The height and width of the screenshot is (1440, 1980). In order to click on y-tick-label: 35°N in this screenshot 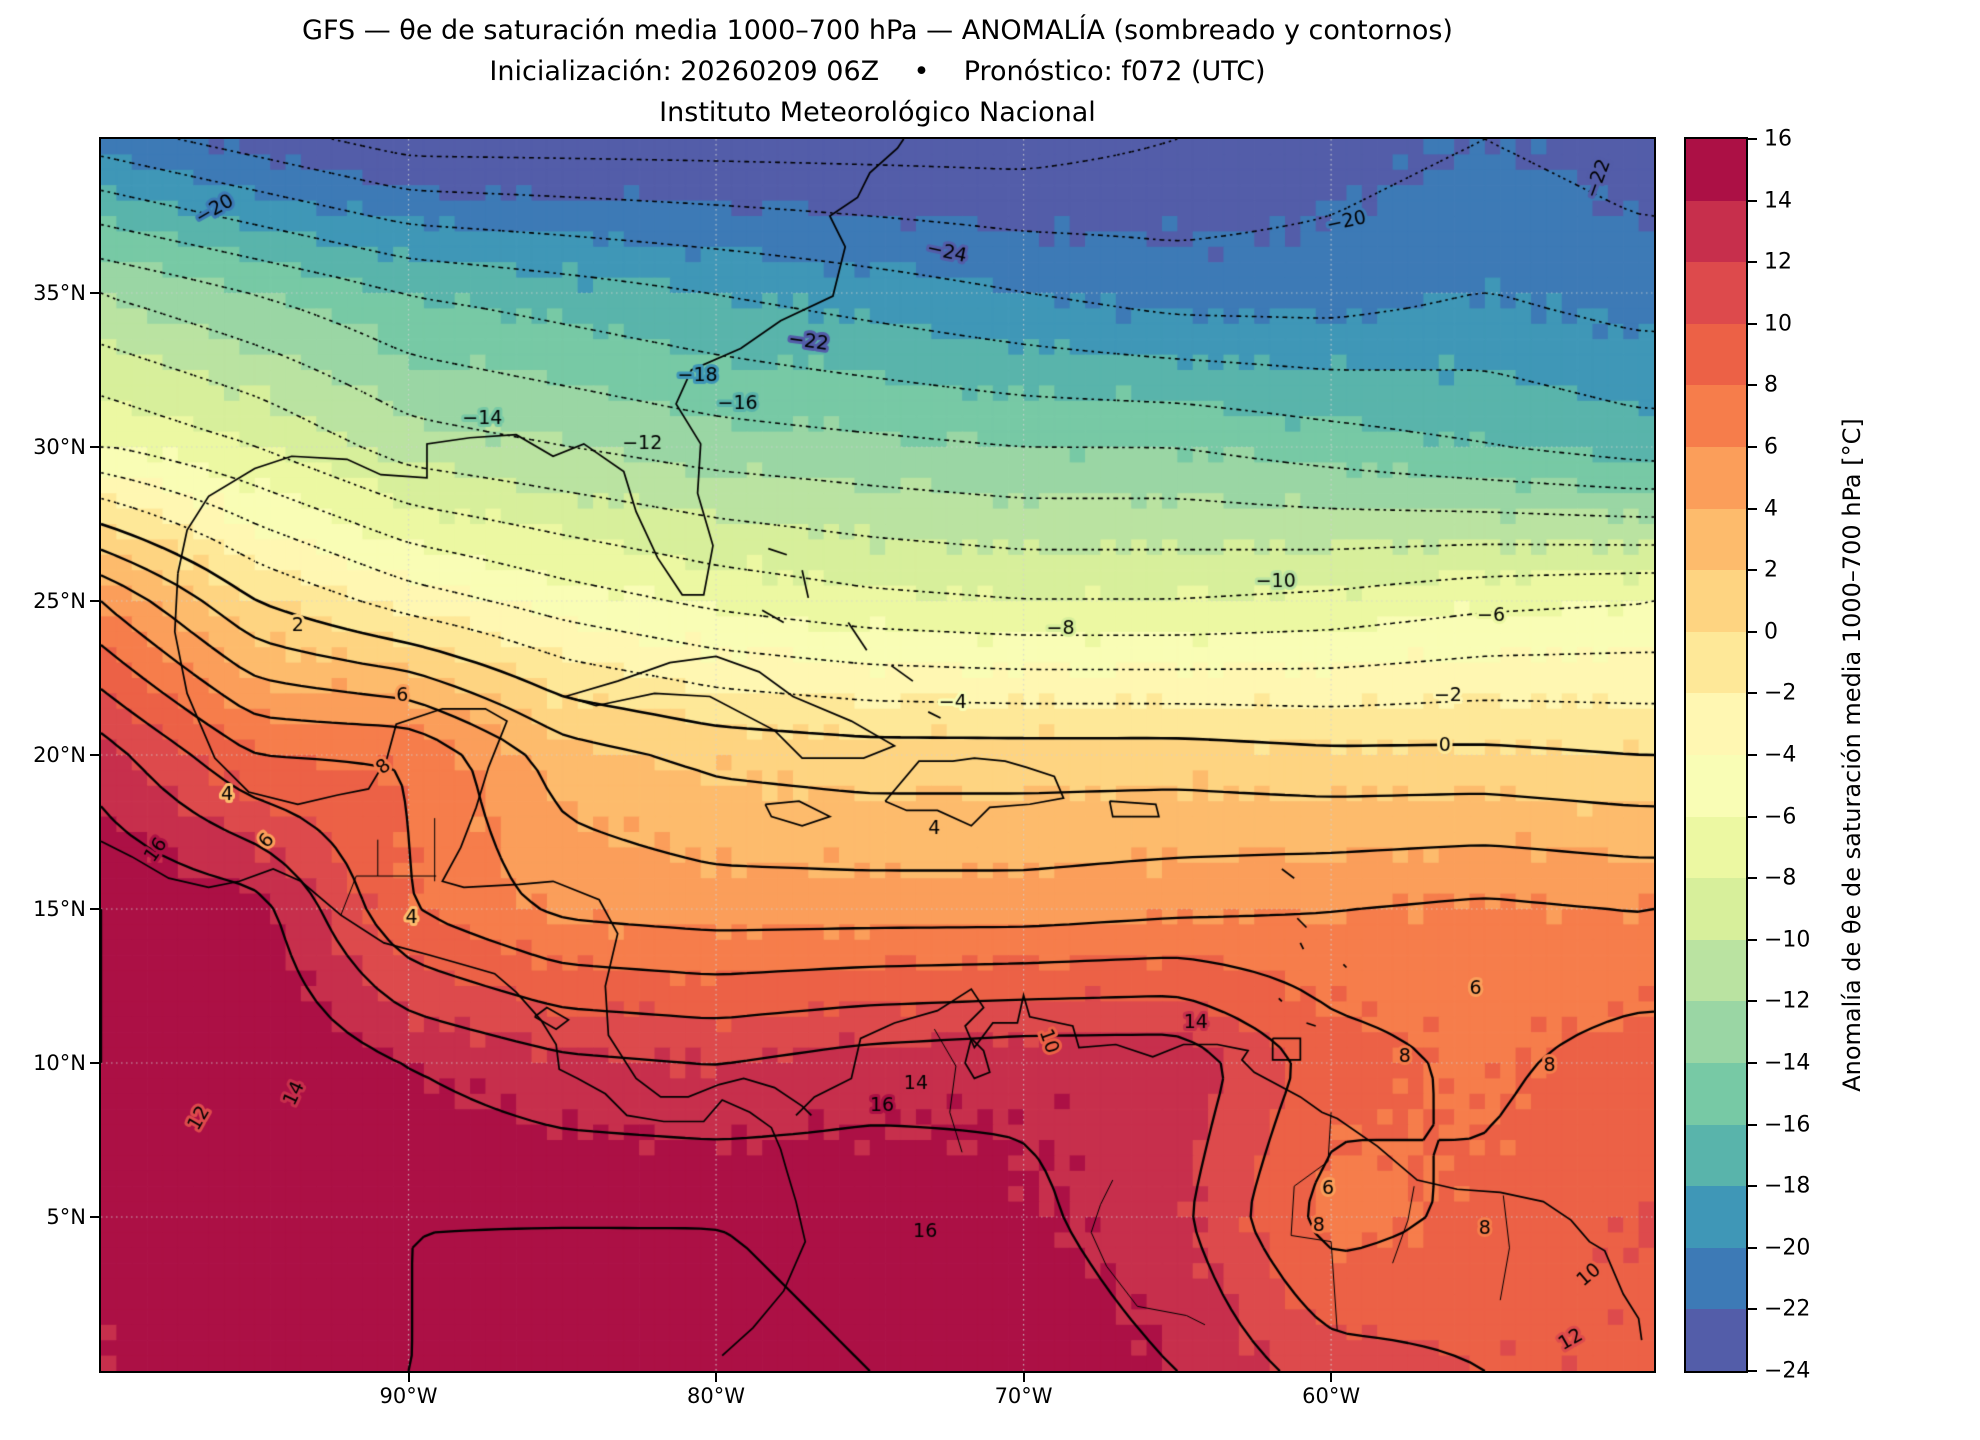, I will do `click(59, 293)`.